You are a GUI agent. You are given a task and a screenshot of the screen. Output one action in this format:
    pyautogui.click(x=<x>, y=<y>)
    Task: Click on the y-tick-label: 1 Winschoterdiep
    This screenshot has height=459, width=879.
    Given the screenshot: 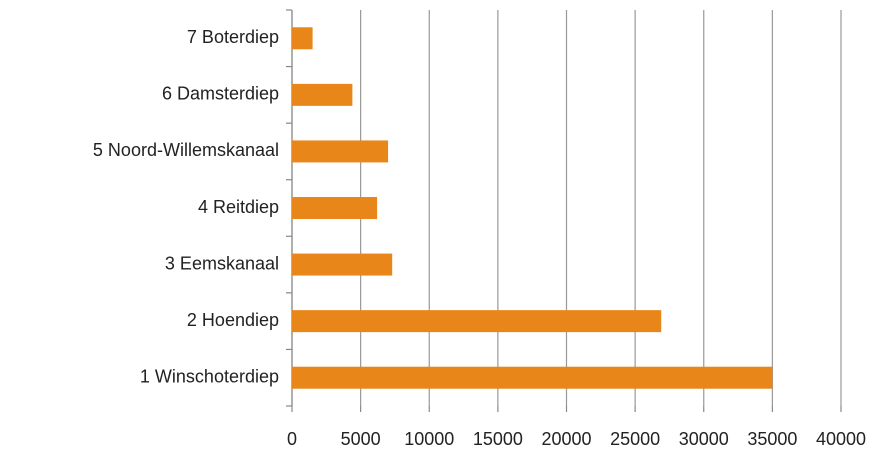 What is the action you would take?
    pyautogui.click(x=209, y=376)
    